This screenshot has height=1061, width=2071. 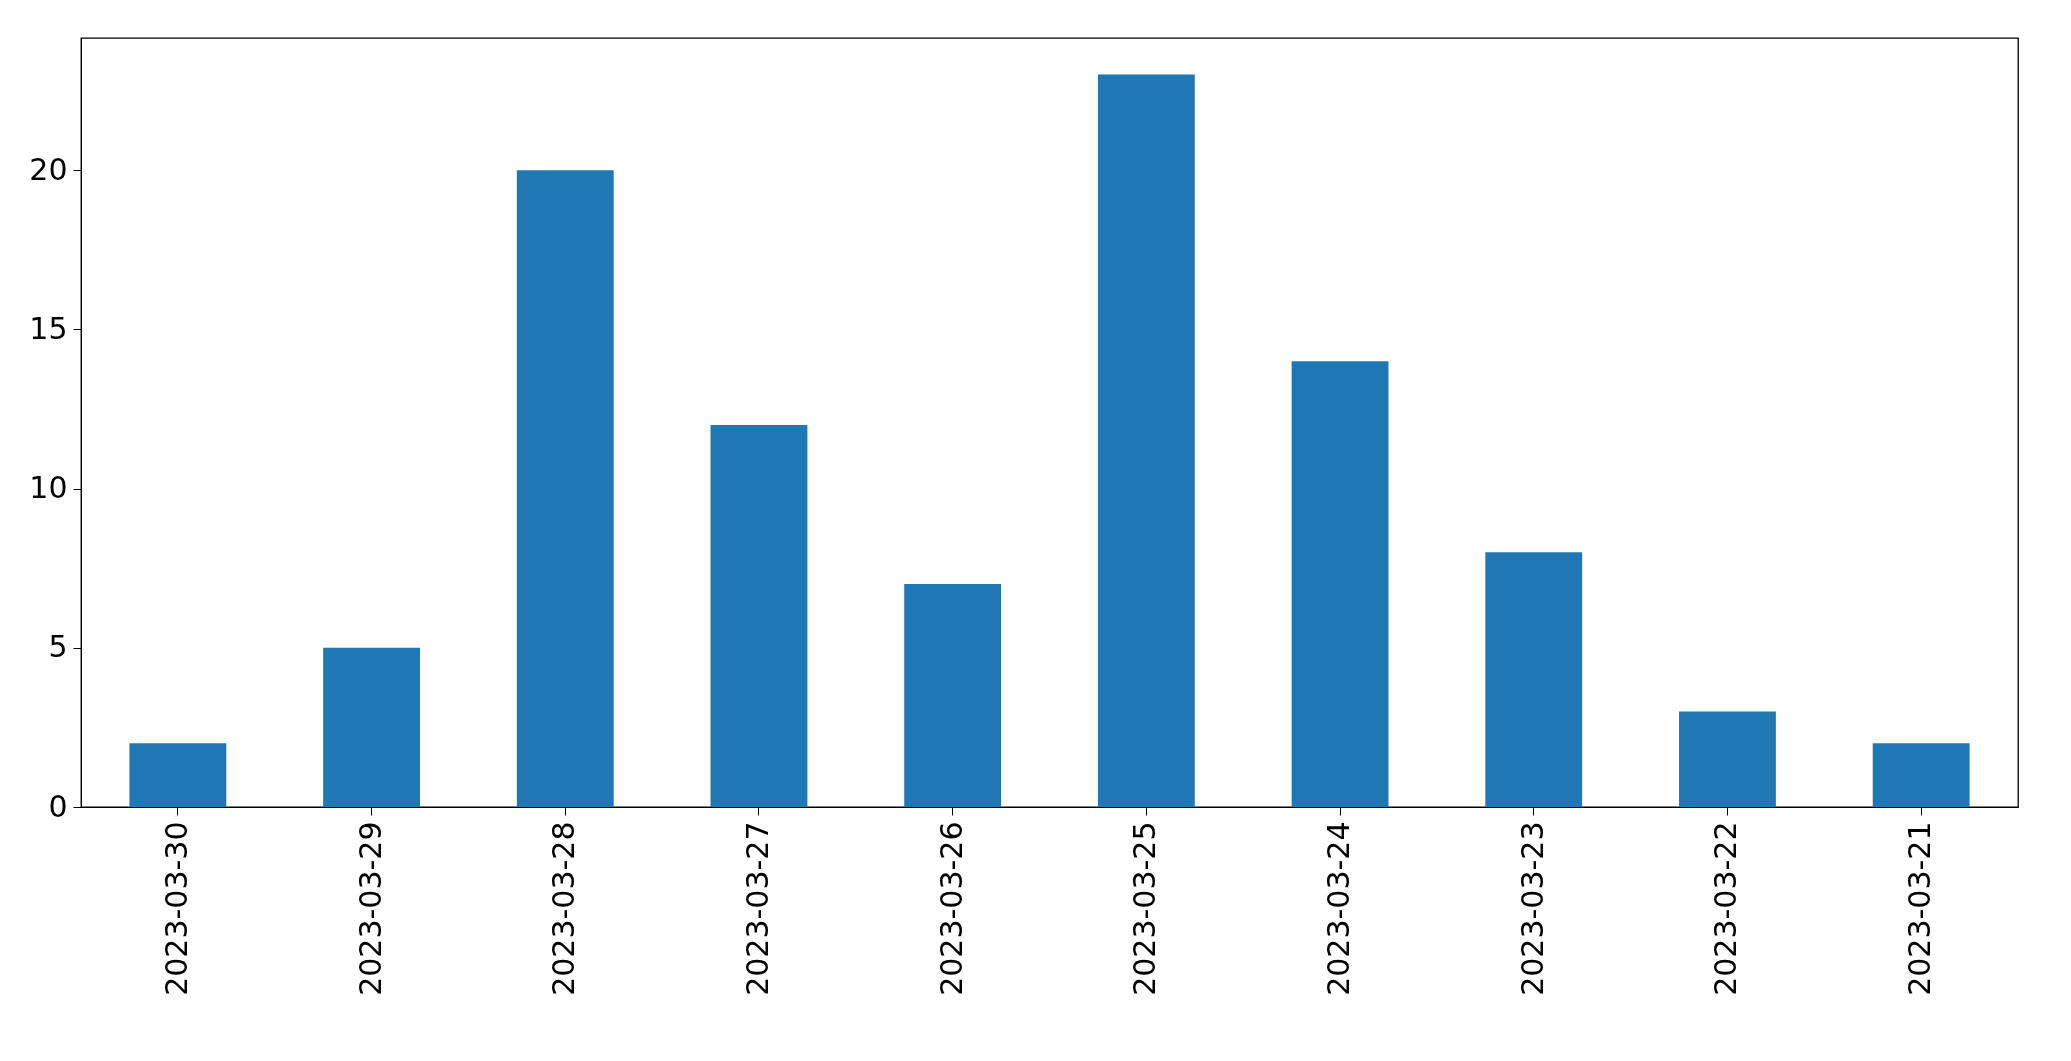 What do you see at coordinates (564, 908) in the screenshot?
I see `x-tick-label: 2023-03-28` at bounding box center [564, 908].